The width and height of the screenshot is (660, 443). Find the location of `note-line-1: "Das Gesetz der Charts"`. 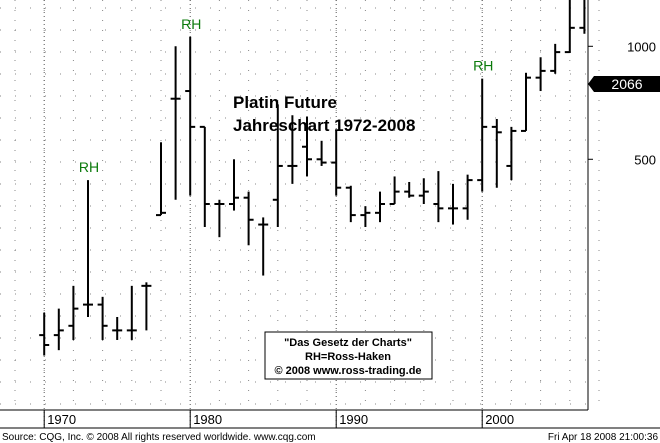

note-line-1: "Das Gesetz der Charts" is located at coordinates (348, 343).